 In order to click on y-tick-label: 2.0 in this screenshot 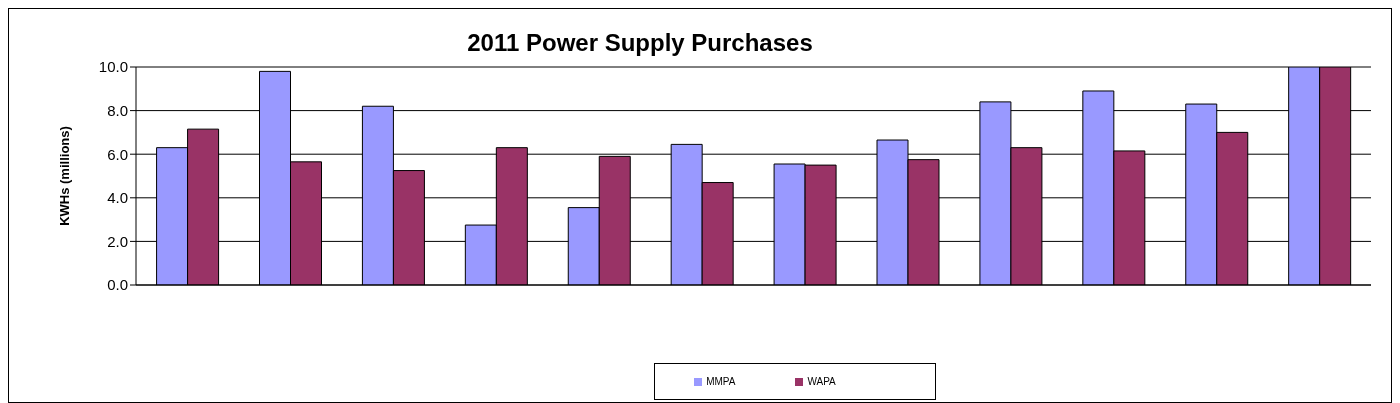, I will do `click(117, 241)`.